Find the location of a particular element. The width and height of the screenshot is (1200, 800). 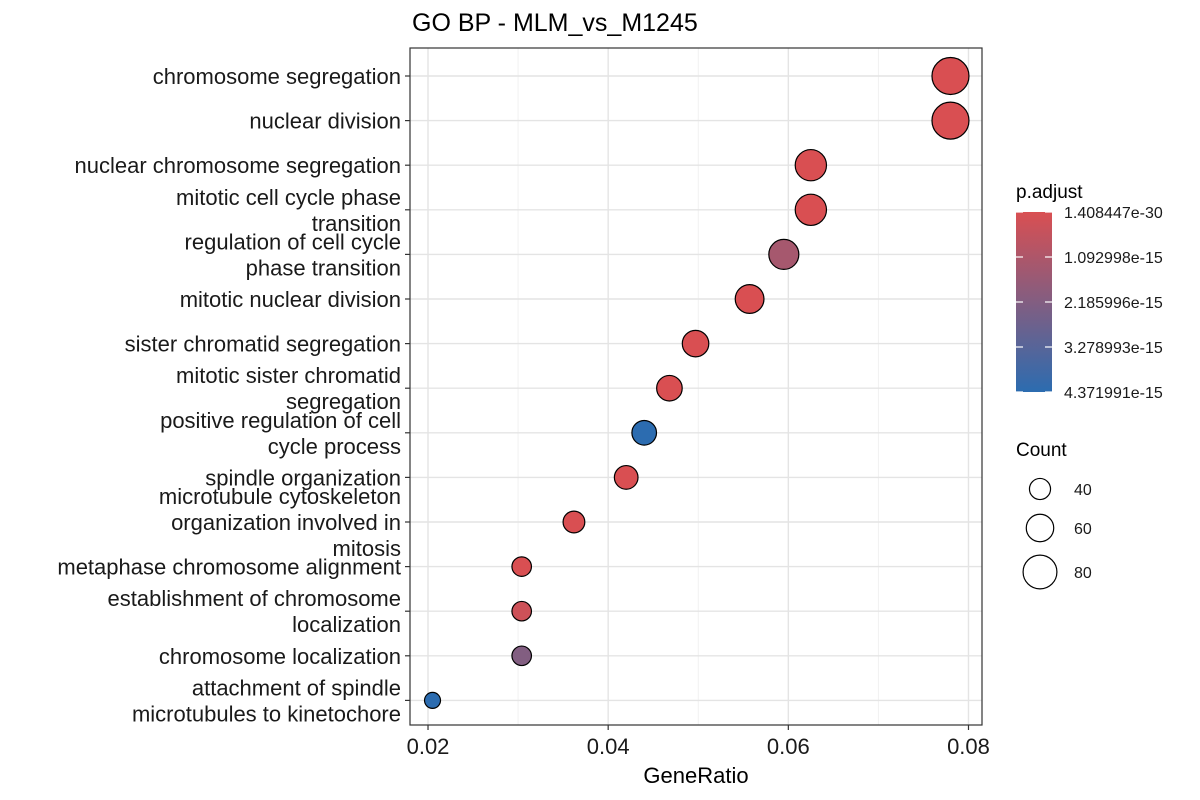

y-tick-label: chromosome localization is located at coordinates (280, 656).